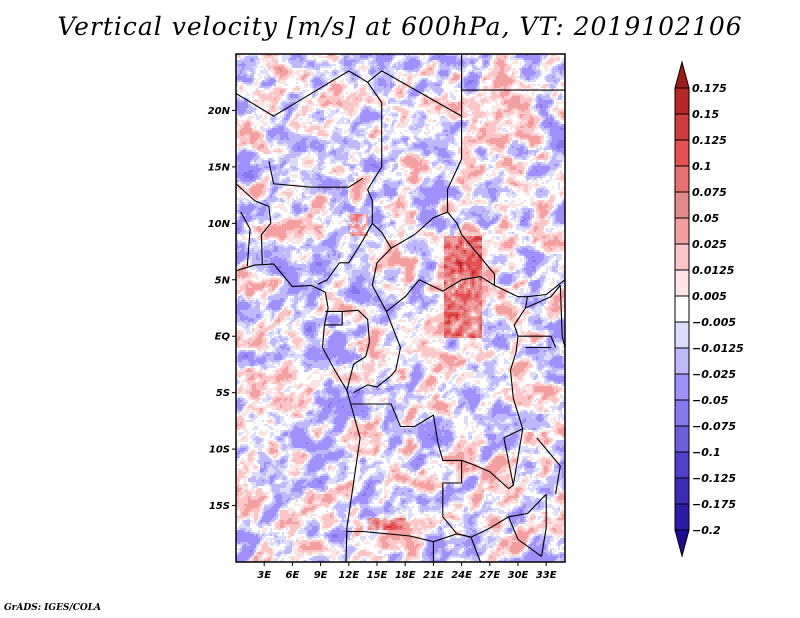  I want to click on colorbar-extend-max, so click(682, 74).